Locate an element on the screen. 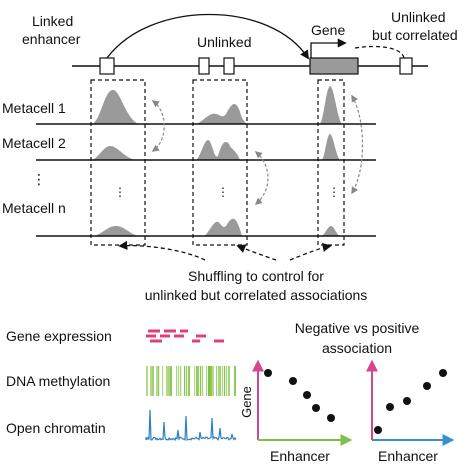 The width and height of the screenshot is (474, 474). gene-body is located at coordinates (334, 66).